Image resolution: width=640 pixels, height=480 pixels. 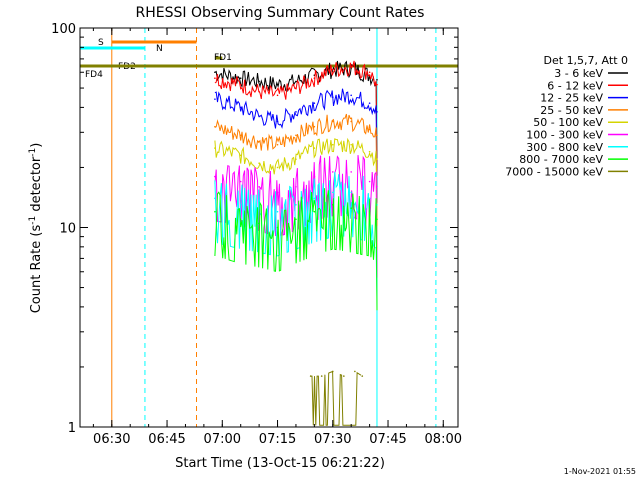 I want to click on x-tick-label-0: 06:30, so click(x=111, y=439).